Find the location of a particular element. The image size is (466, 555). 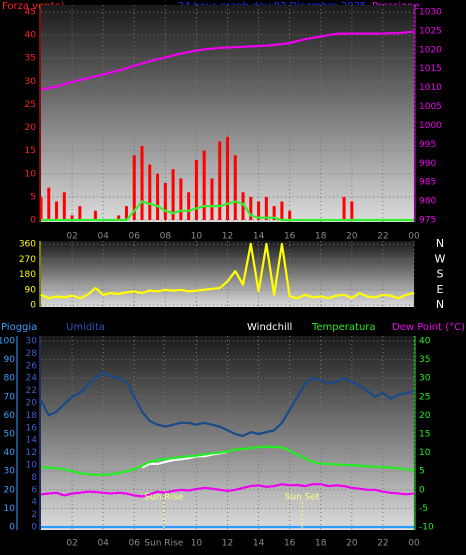

y-axis-label: Forza vento) is located at coordinates (33, 6).